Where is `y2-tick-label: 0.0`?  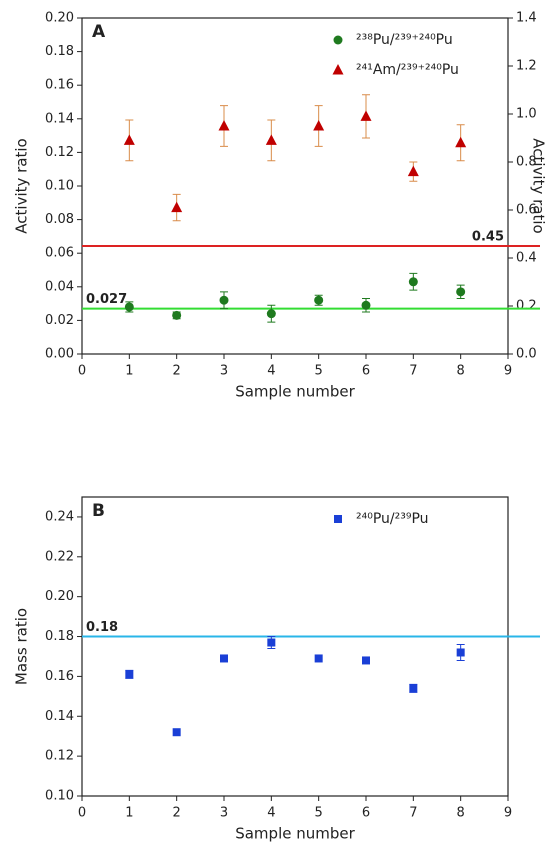 y2-tick-label: 0.0 is located at coordinates (526, 354).